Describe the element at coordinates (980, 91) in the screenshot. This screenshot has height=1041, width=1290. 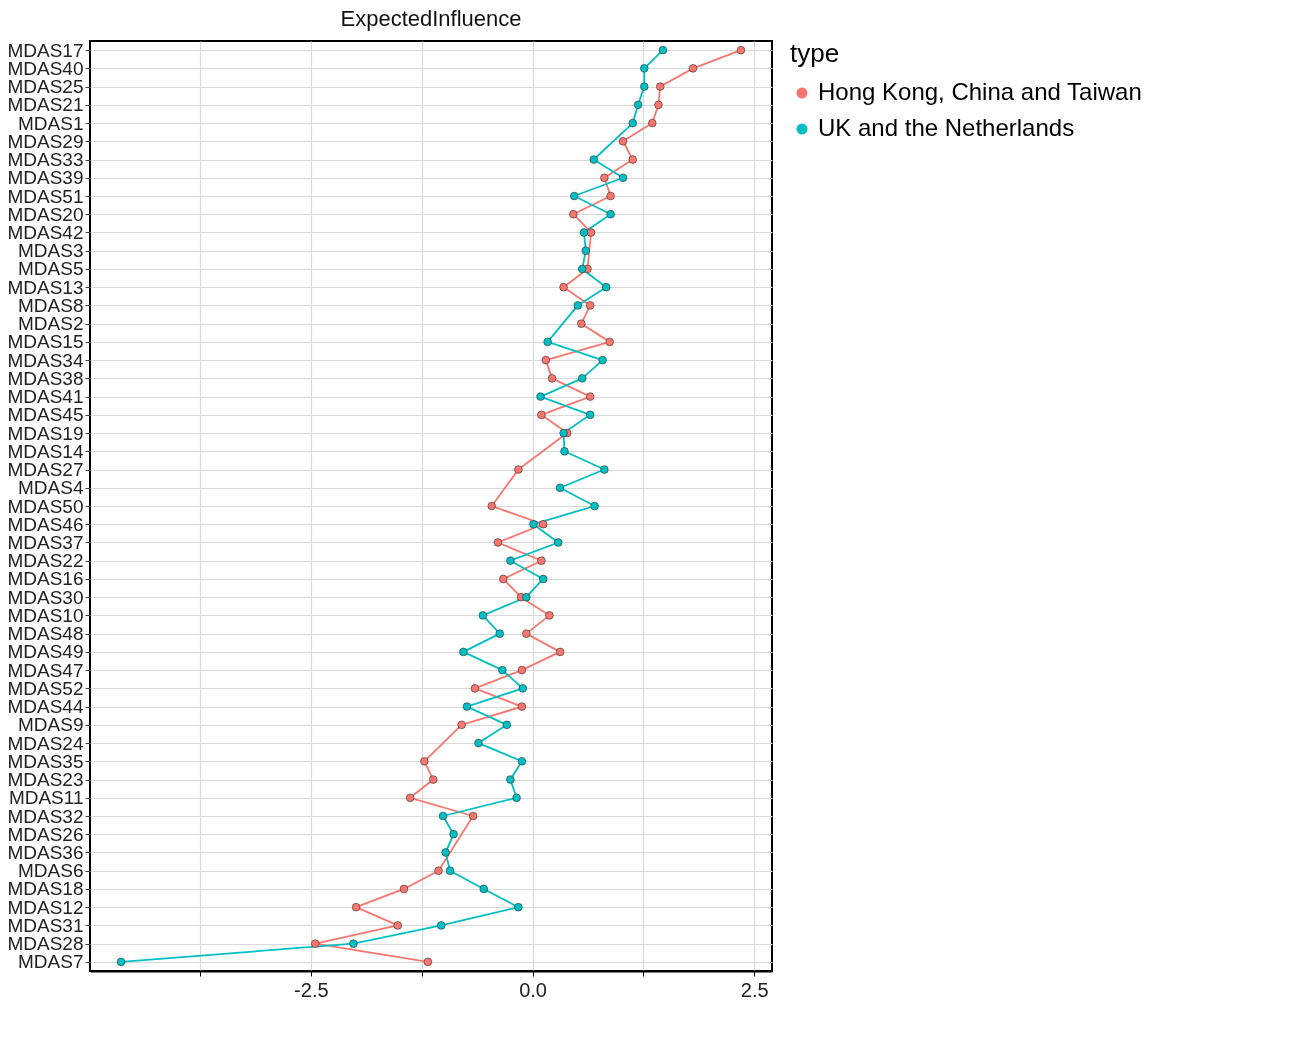
I see `legend-label: Hong Kong, China and Taiwan` at that location.